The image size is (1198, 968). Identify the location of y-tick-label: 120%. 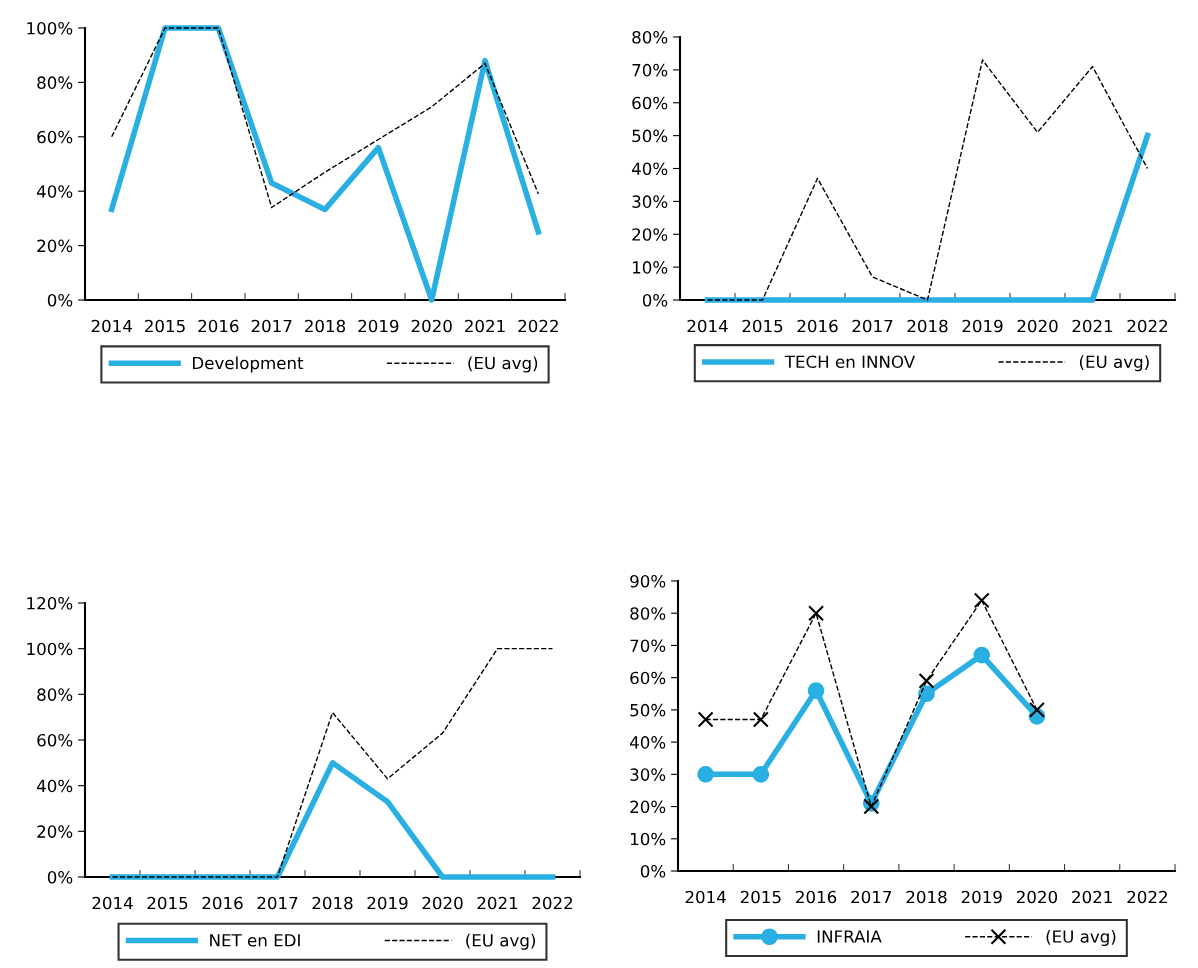
(50, 603).